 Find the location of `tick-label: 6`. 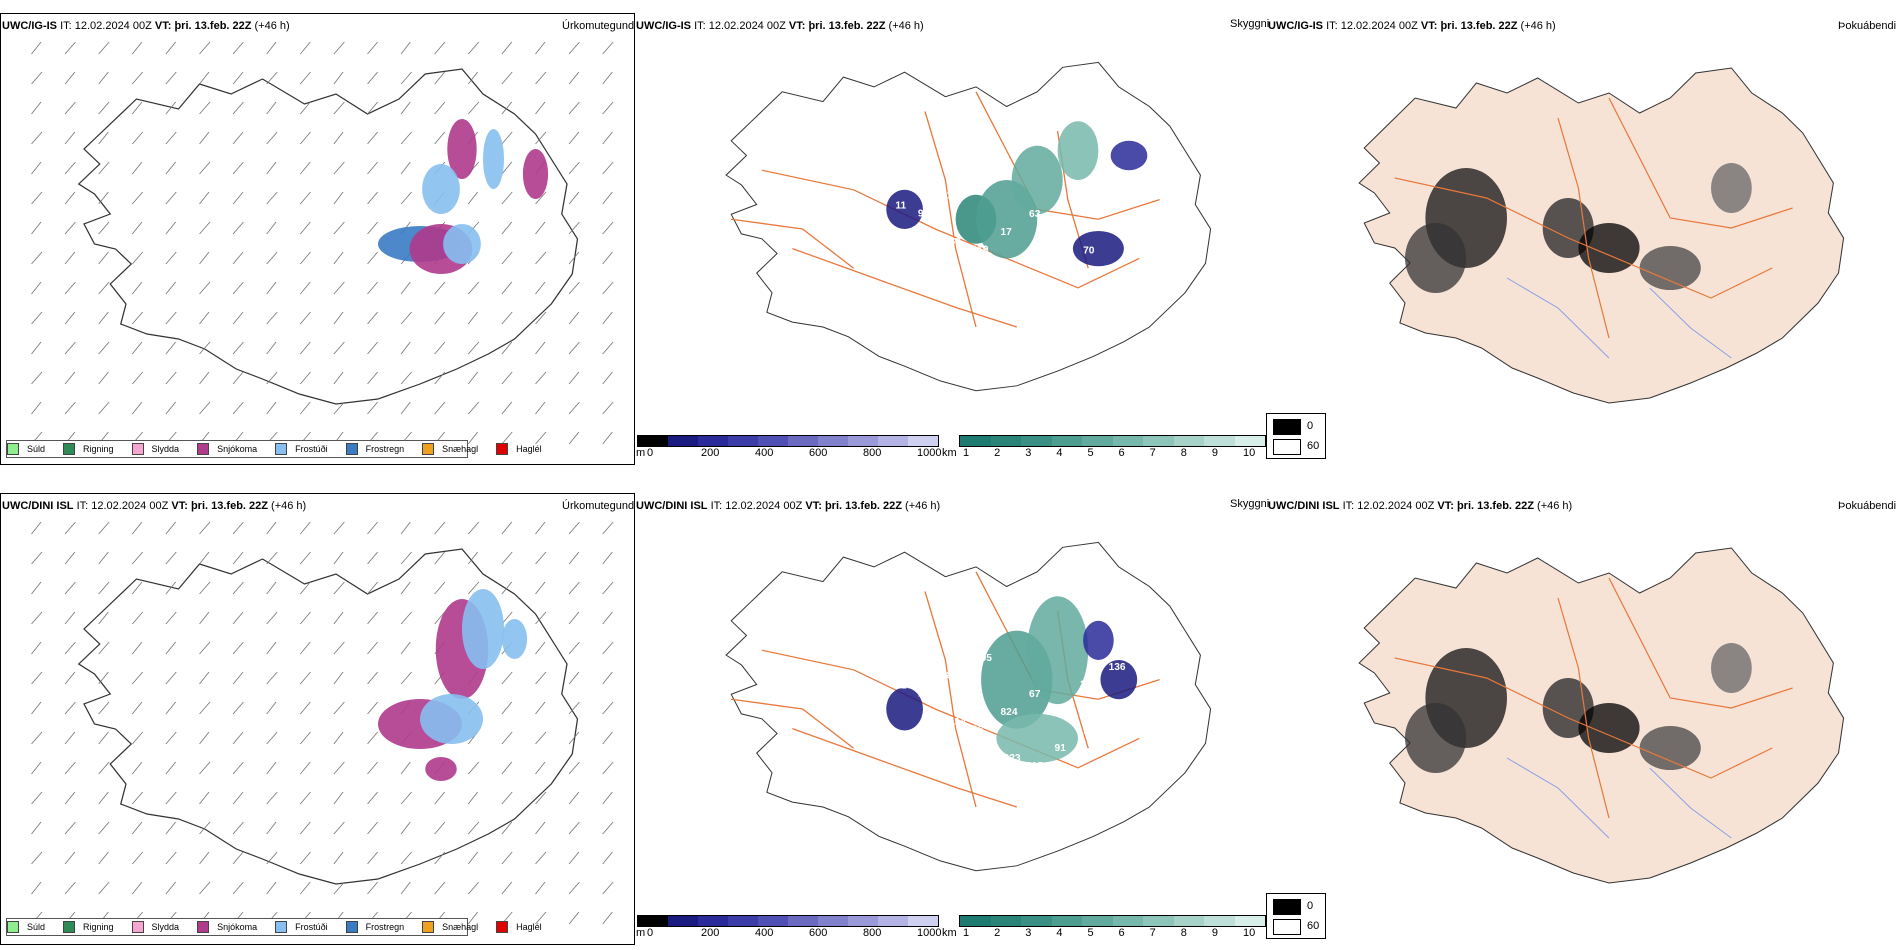

tick-label: 6 is located at coordinates (1121, 933).